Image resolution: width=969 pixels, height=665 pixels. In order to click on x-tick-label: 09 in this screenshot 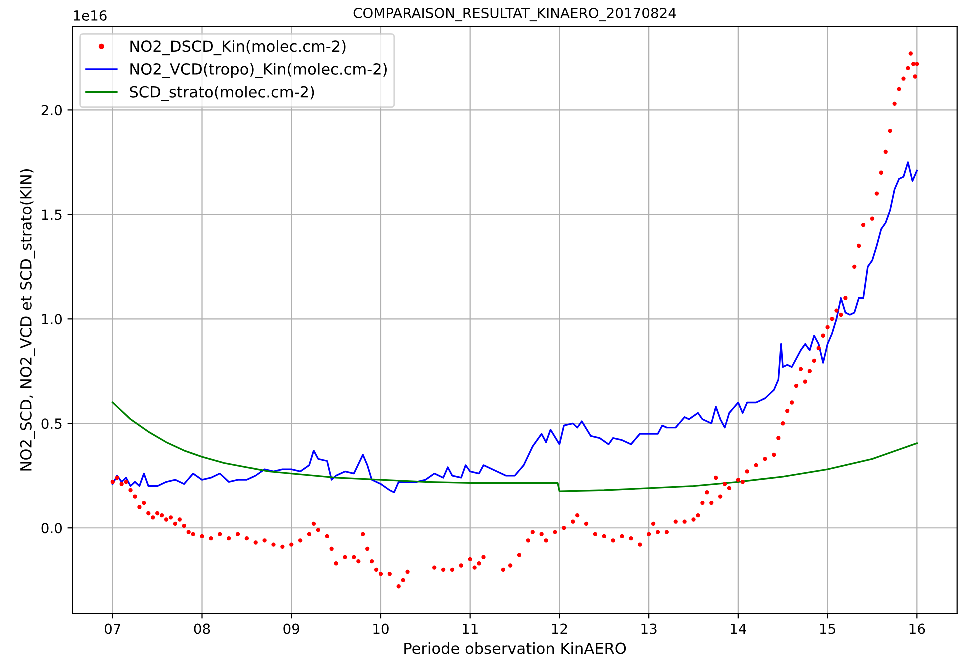, I will do `click(292, 629)`.